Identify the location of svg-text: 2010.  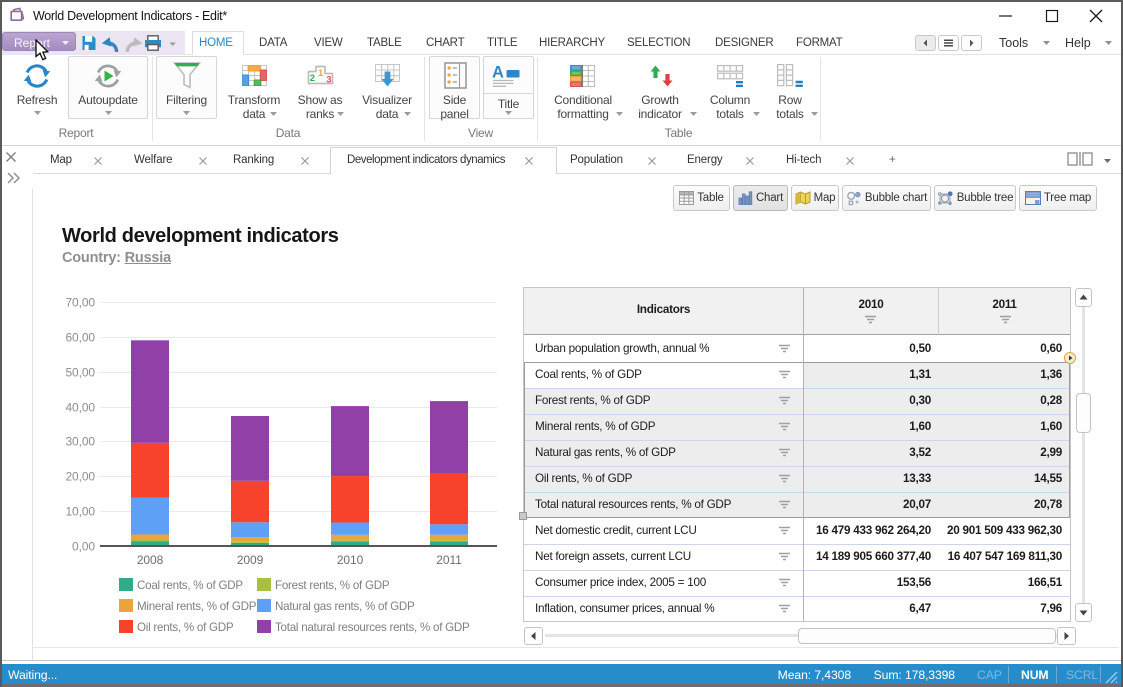
(350, 560).